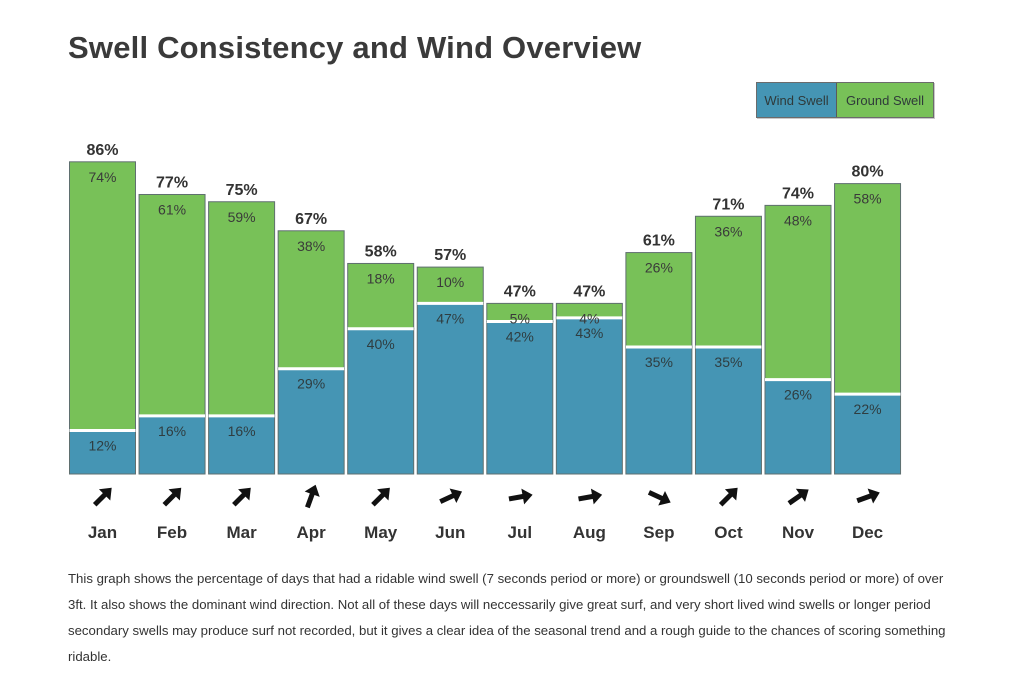 This screenshot has width=1024, height=681. I want to click on wind-swell-label: 22%, so click(868, 409).